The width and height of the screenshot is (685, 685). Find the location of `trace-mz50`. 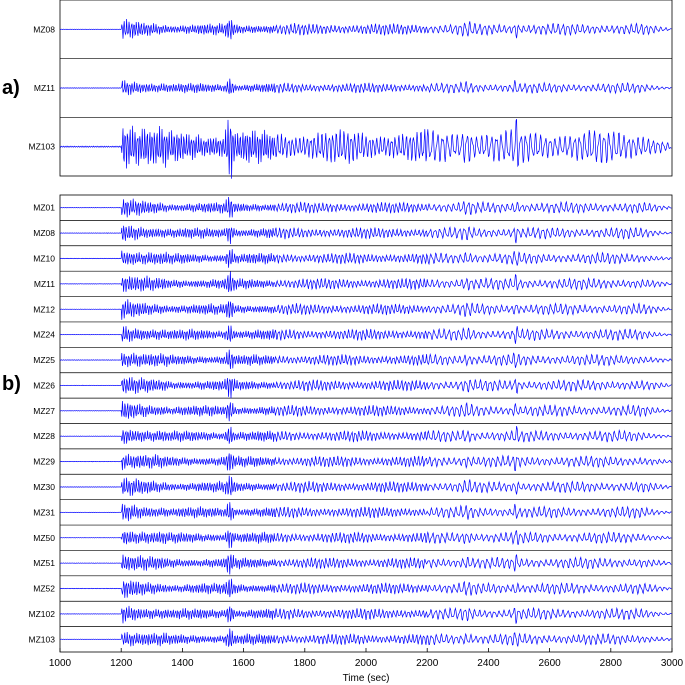

trace-mz50 is located at coordinates (366, 539).